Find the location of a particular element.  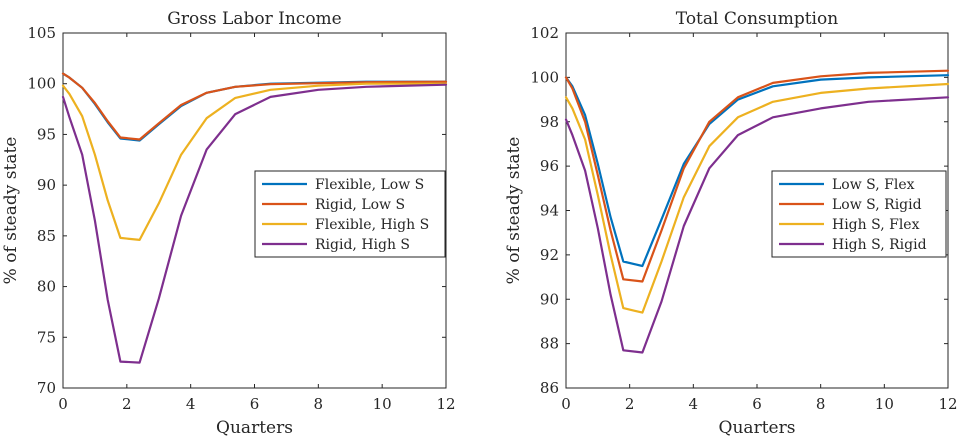

chart-title: Gross Labor Income is located at coordinates (254, 19).